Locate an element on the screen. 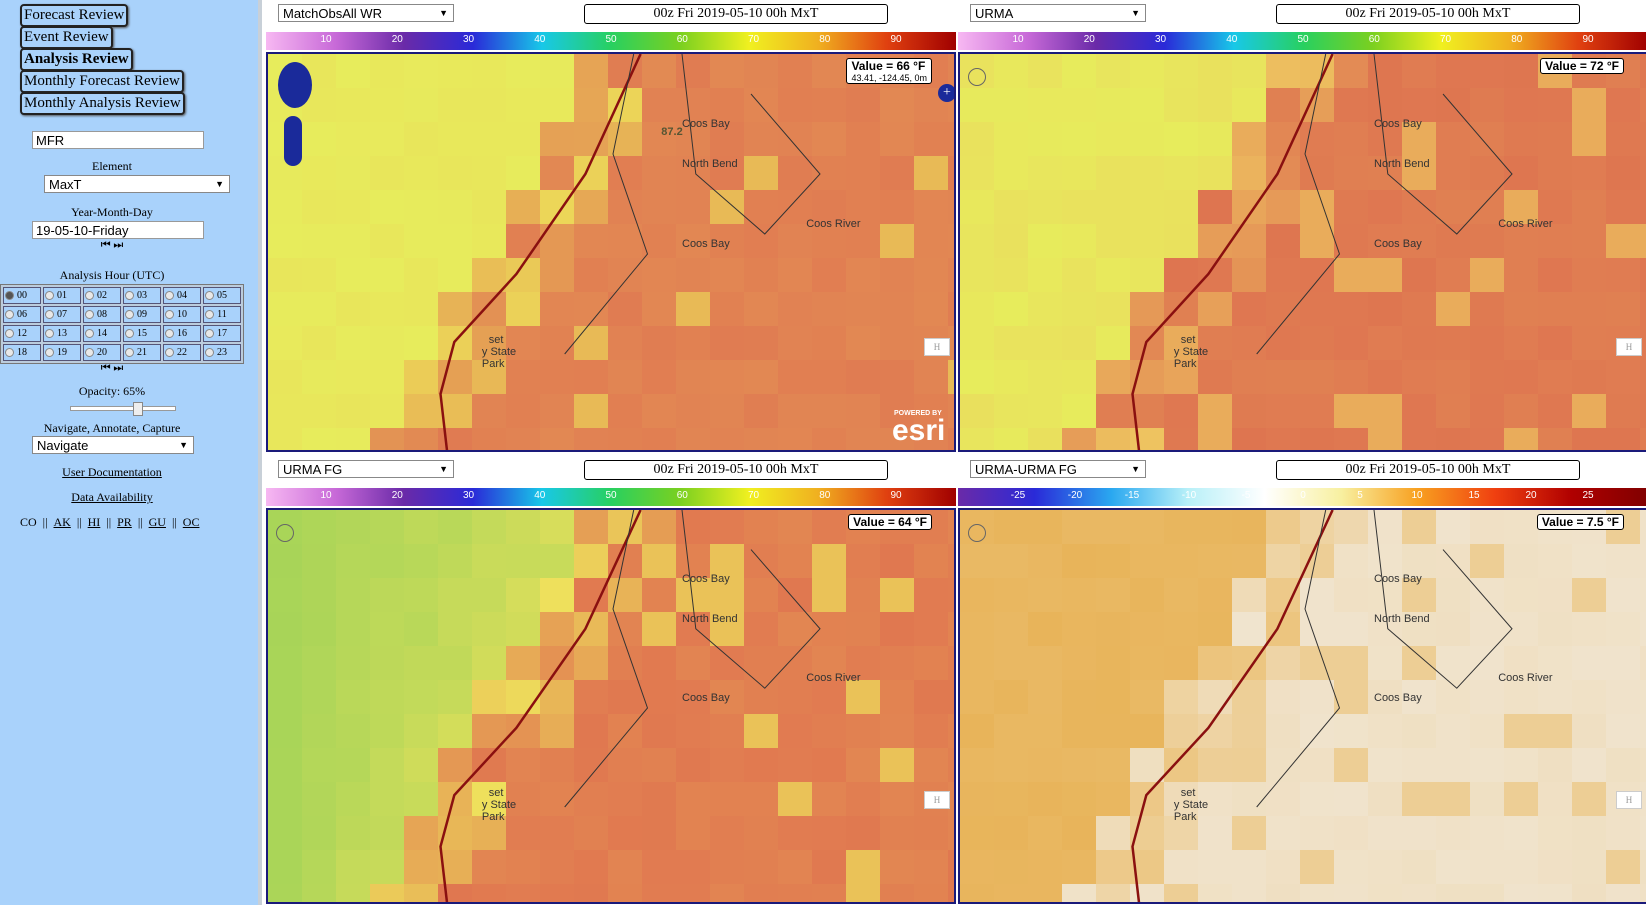 Image resolution: width=1646 pixels, height=905 pixels. layer-select: URMA FG is located at coordinates (366, 469).